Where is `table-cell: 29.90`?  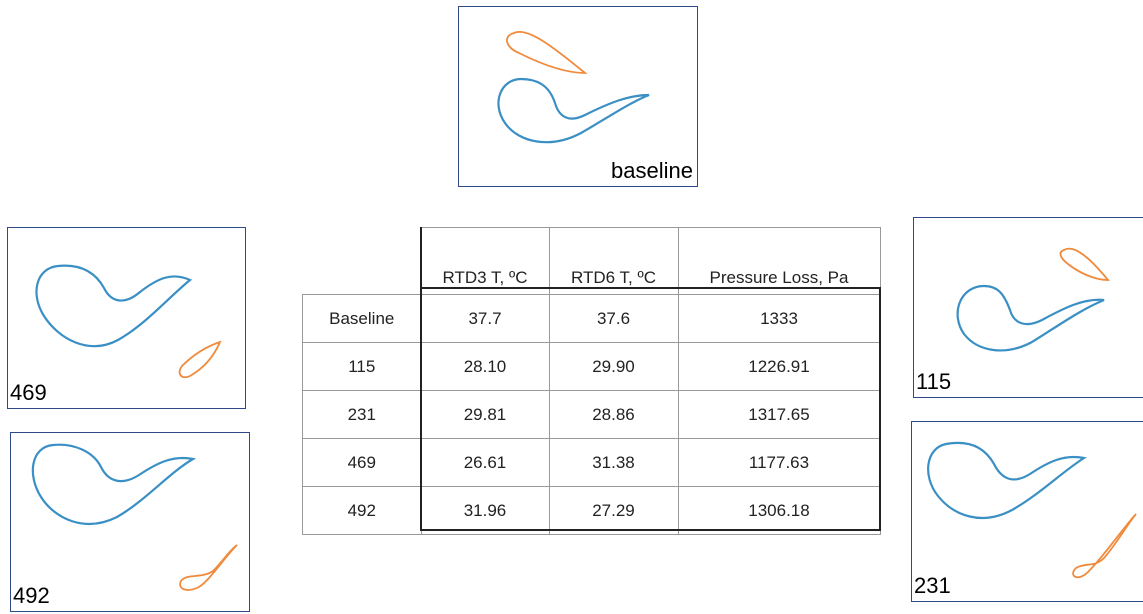 table-cell: 29.90 is located at coordinates (613, 366).